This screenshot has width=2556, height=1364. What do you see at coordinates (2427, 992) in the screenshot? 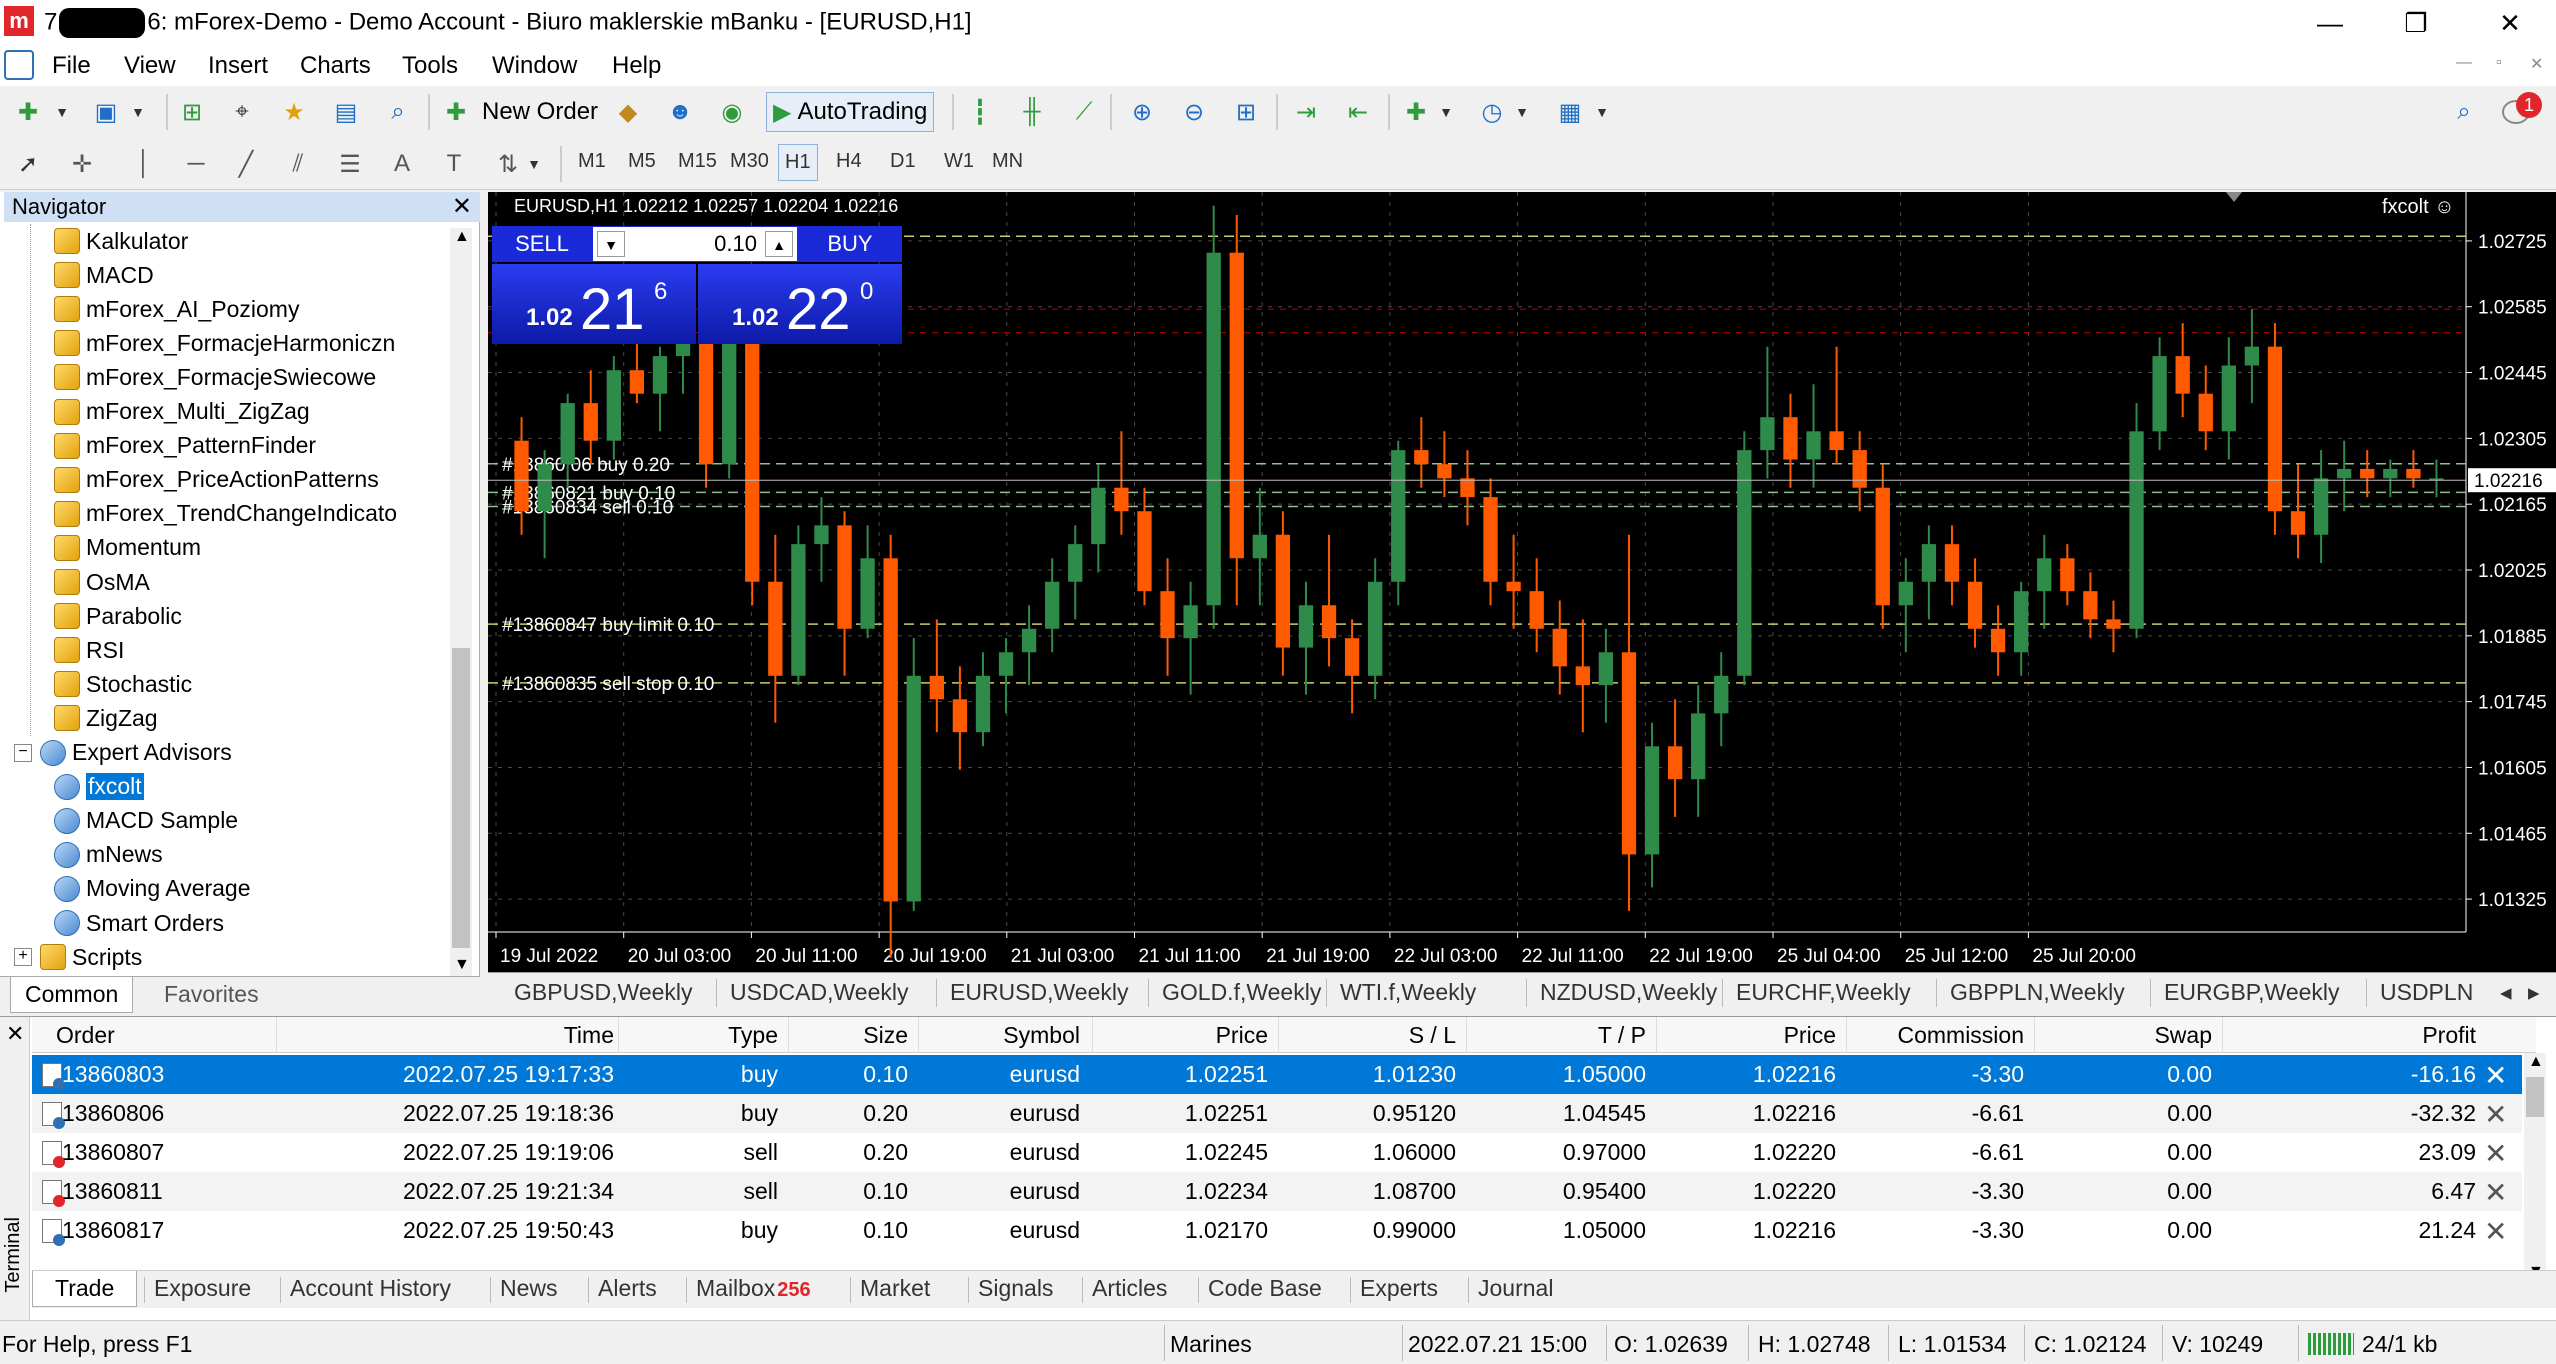
I see `chart-tab: USDPLN` at bounding box center [2427, 992].